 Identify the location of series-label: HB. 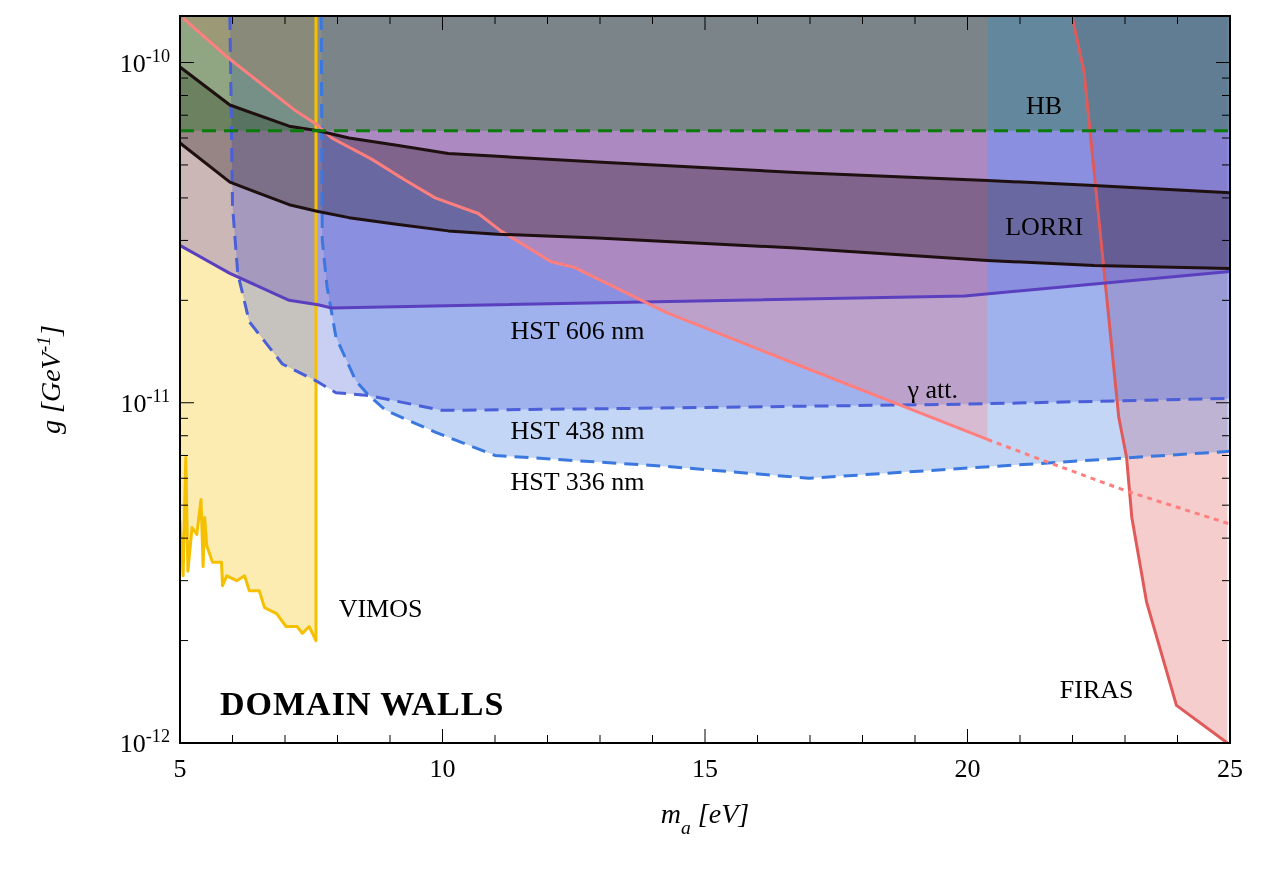
(1044, 106).